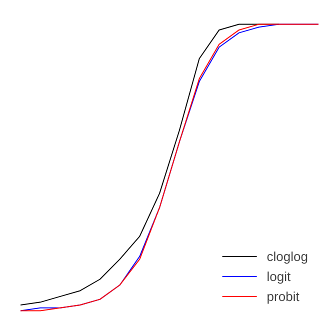 This screenshot has height=336, width=336. Describe the element at coordinates (287, 256) in the screenshot. I see `legend-label: cloglog` at that location.